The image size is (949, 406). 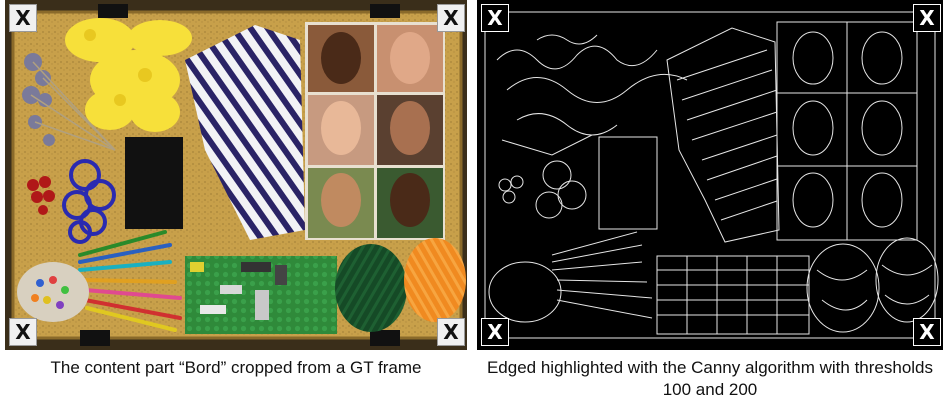 What do you see at coordinates (927, 18) in the screenshot?
I see `edge-corner-marker-top-right: X` at bounding box center [927, 18].